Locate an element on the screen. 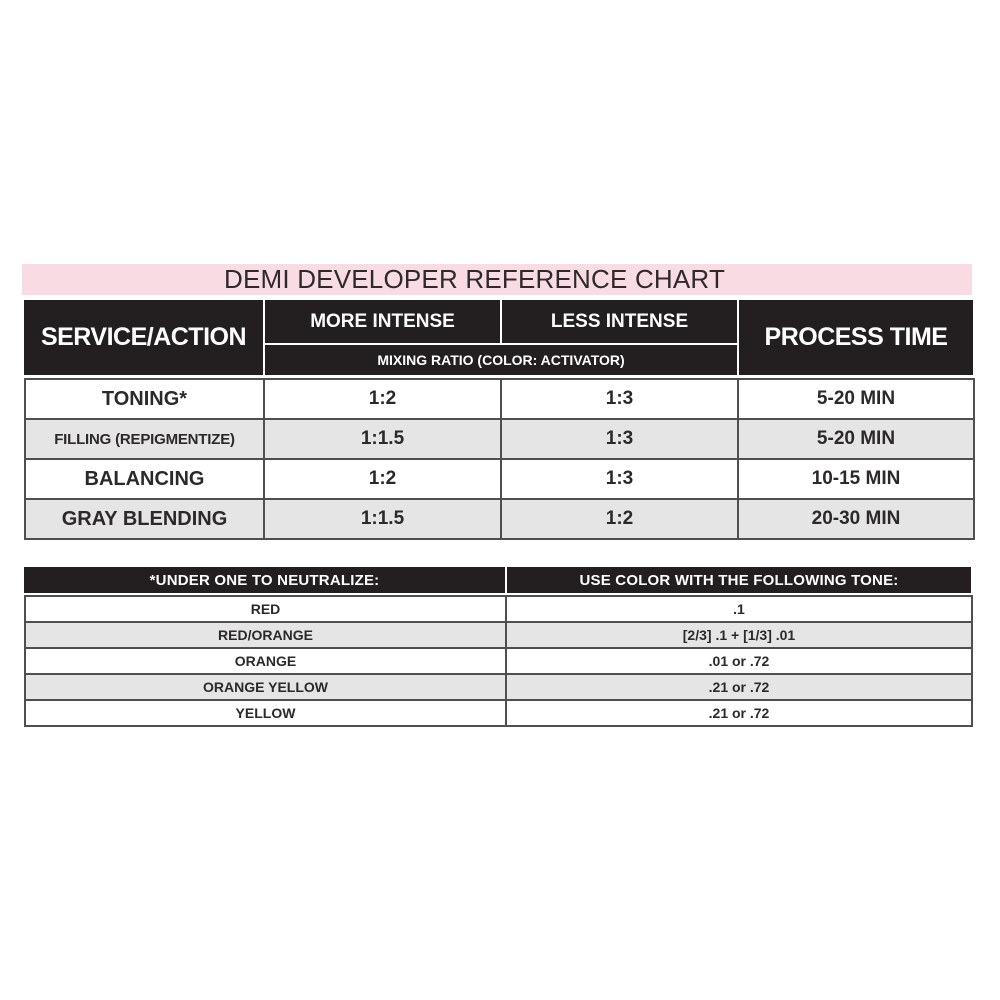 Image resolution: width=1000 pixels, height=1000 pixels. process-time-cell: 20-30 MIN is located at coordinates (856, 519).